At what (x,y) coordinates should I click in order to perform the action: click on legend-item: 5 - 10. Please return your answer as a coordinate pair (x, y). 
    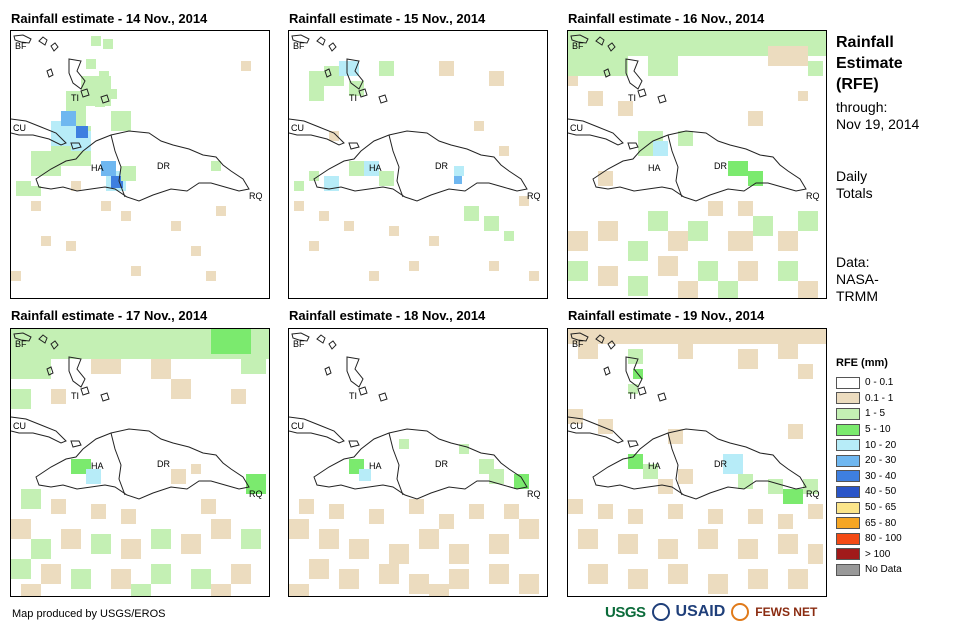
    Looking at the image, I should click on (869, 430).